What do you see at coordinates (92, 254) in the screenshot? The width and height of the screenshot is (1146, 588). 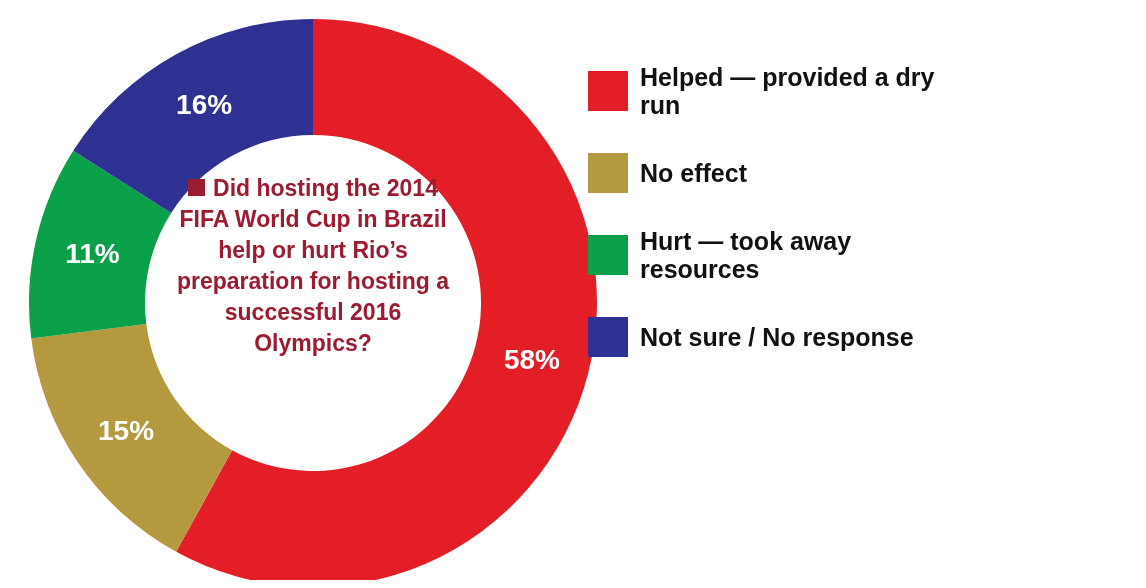 I see `data-label: 11%` at bounding box center [92, 254].